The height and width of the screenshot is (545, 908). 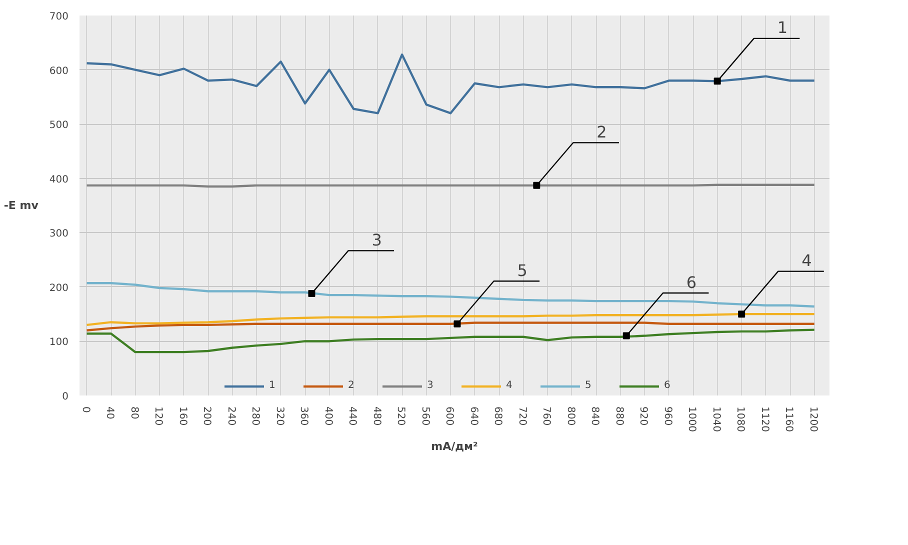 What do you see at coordinates (272, 385) in the screenshot?
I see `legend-label: 1` at bounding box center [272, 385].